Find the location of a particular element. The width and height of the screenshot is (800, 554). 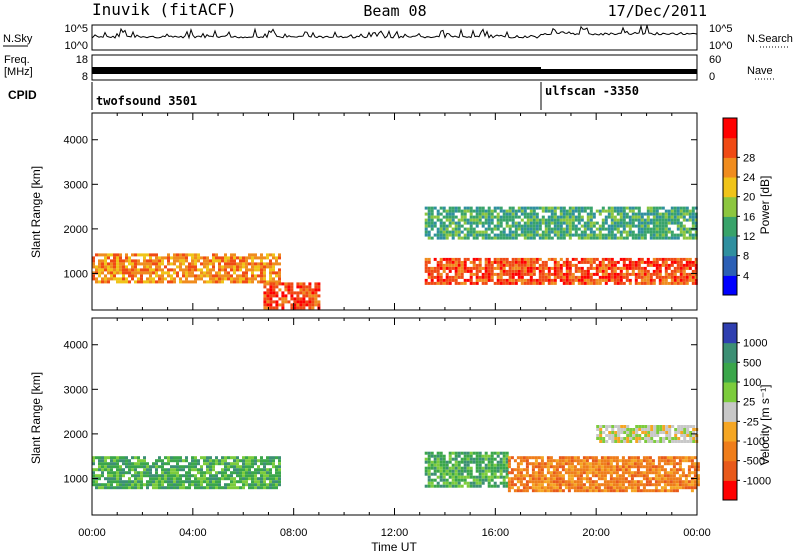

freq-strip: Freq. [MHz] 18 8 60 0 Nave is located at coordinates (389, 68).